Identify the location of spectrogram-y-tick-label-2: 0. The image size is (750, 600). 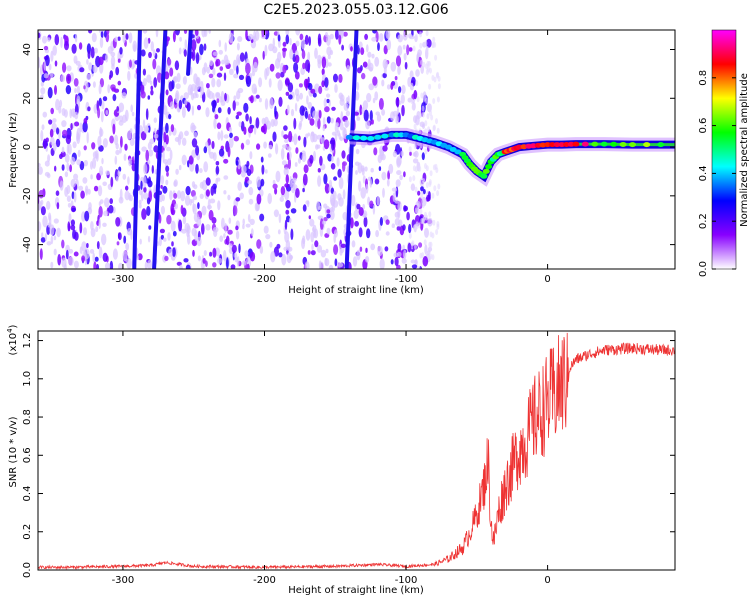
(27, 147).